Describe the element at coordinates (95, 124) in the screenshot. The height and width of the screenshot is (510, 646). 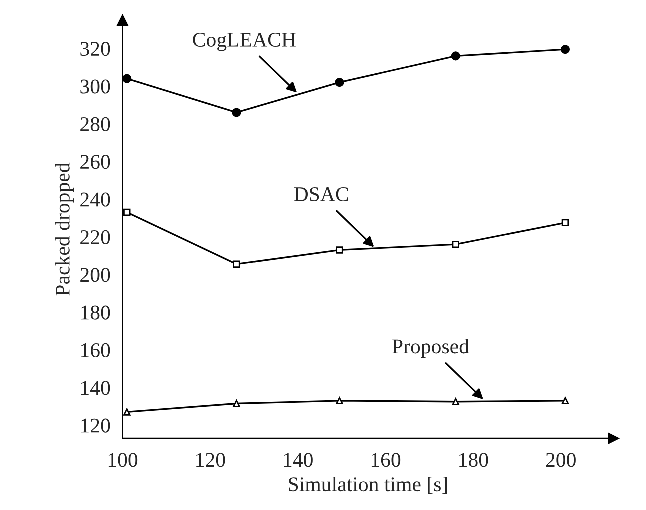
I see `y-tick-label: 280` at that location.